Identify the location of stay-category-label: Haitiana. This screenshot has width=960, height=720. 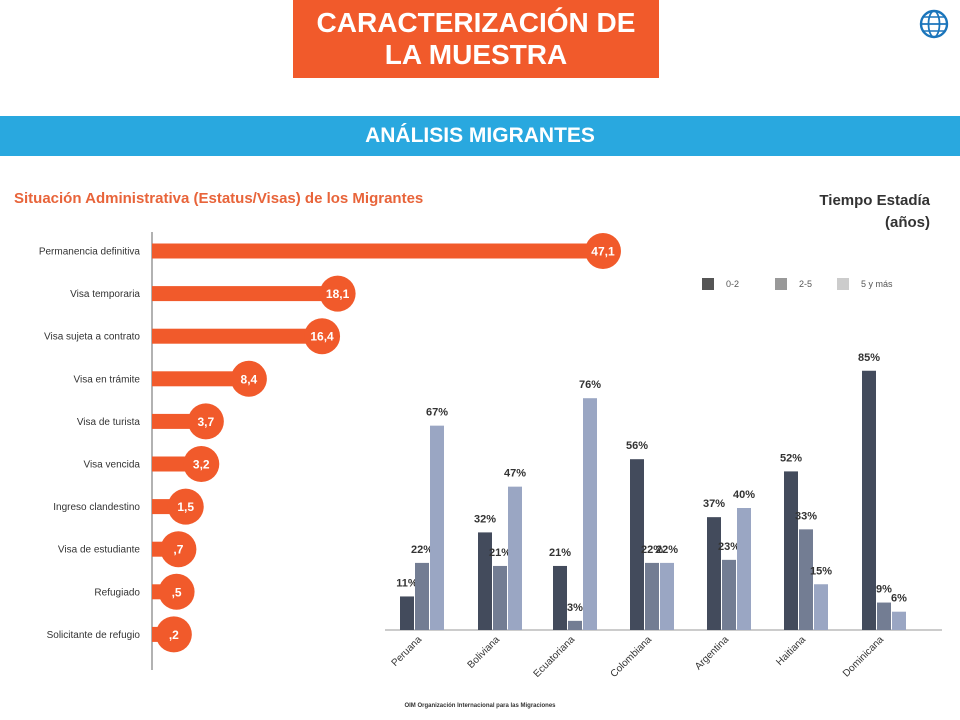
(791, 651).